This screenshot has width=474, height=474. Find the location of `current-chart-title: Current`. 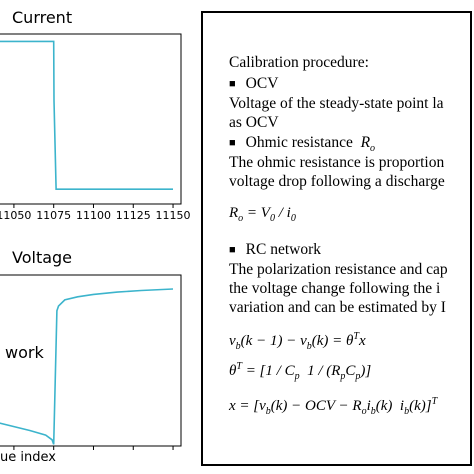

current-chart-title: Current is located at coordinates (42, 17).